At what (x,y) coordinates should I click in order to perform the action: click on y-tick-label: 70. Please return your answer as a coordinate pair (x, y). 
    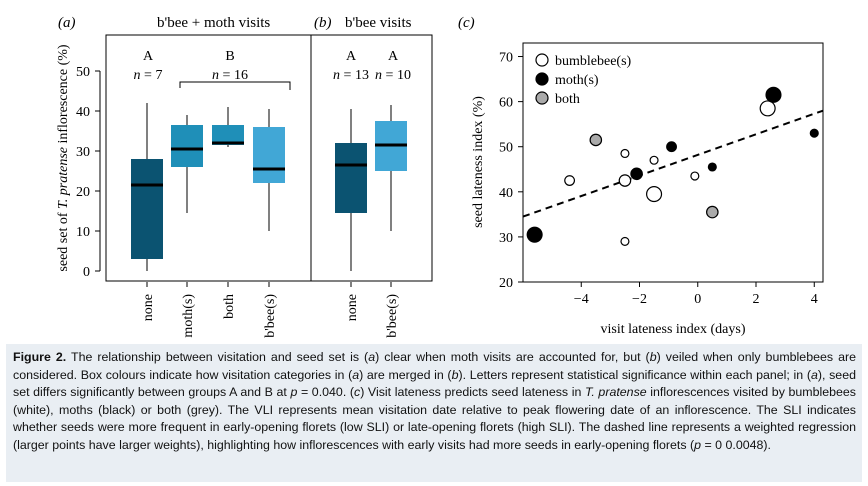
    Looking at the image, I should click on (506, 58).